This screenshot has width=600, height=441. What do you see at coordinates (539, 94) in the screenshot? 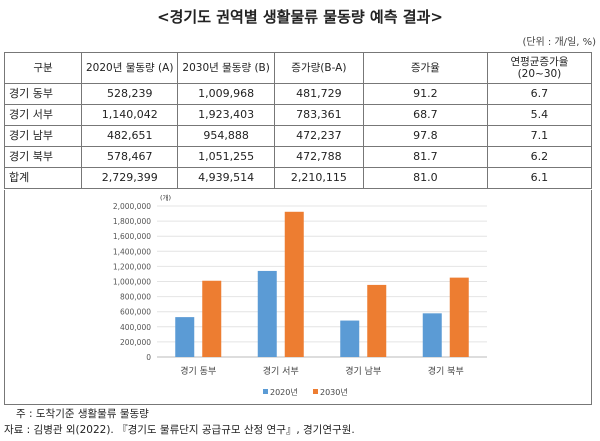
I see `cell-value: 6.7` at bounding box center [539, 94].